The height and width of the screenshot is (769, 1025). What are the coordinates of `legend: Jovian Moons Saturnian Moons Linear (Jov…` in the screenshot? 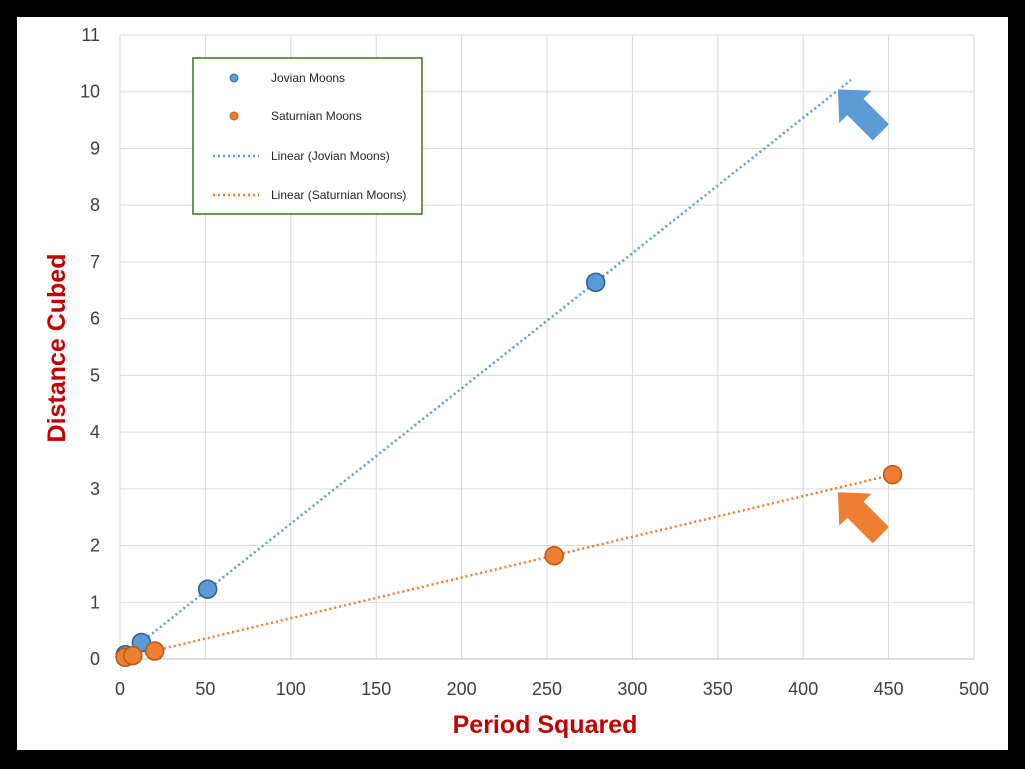 It's located at (307, 136).